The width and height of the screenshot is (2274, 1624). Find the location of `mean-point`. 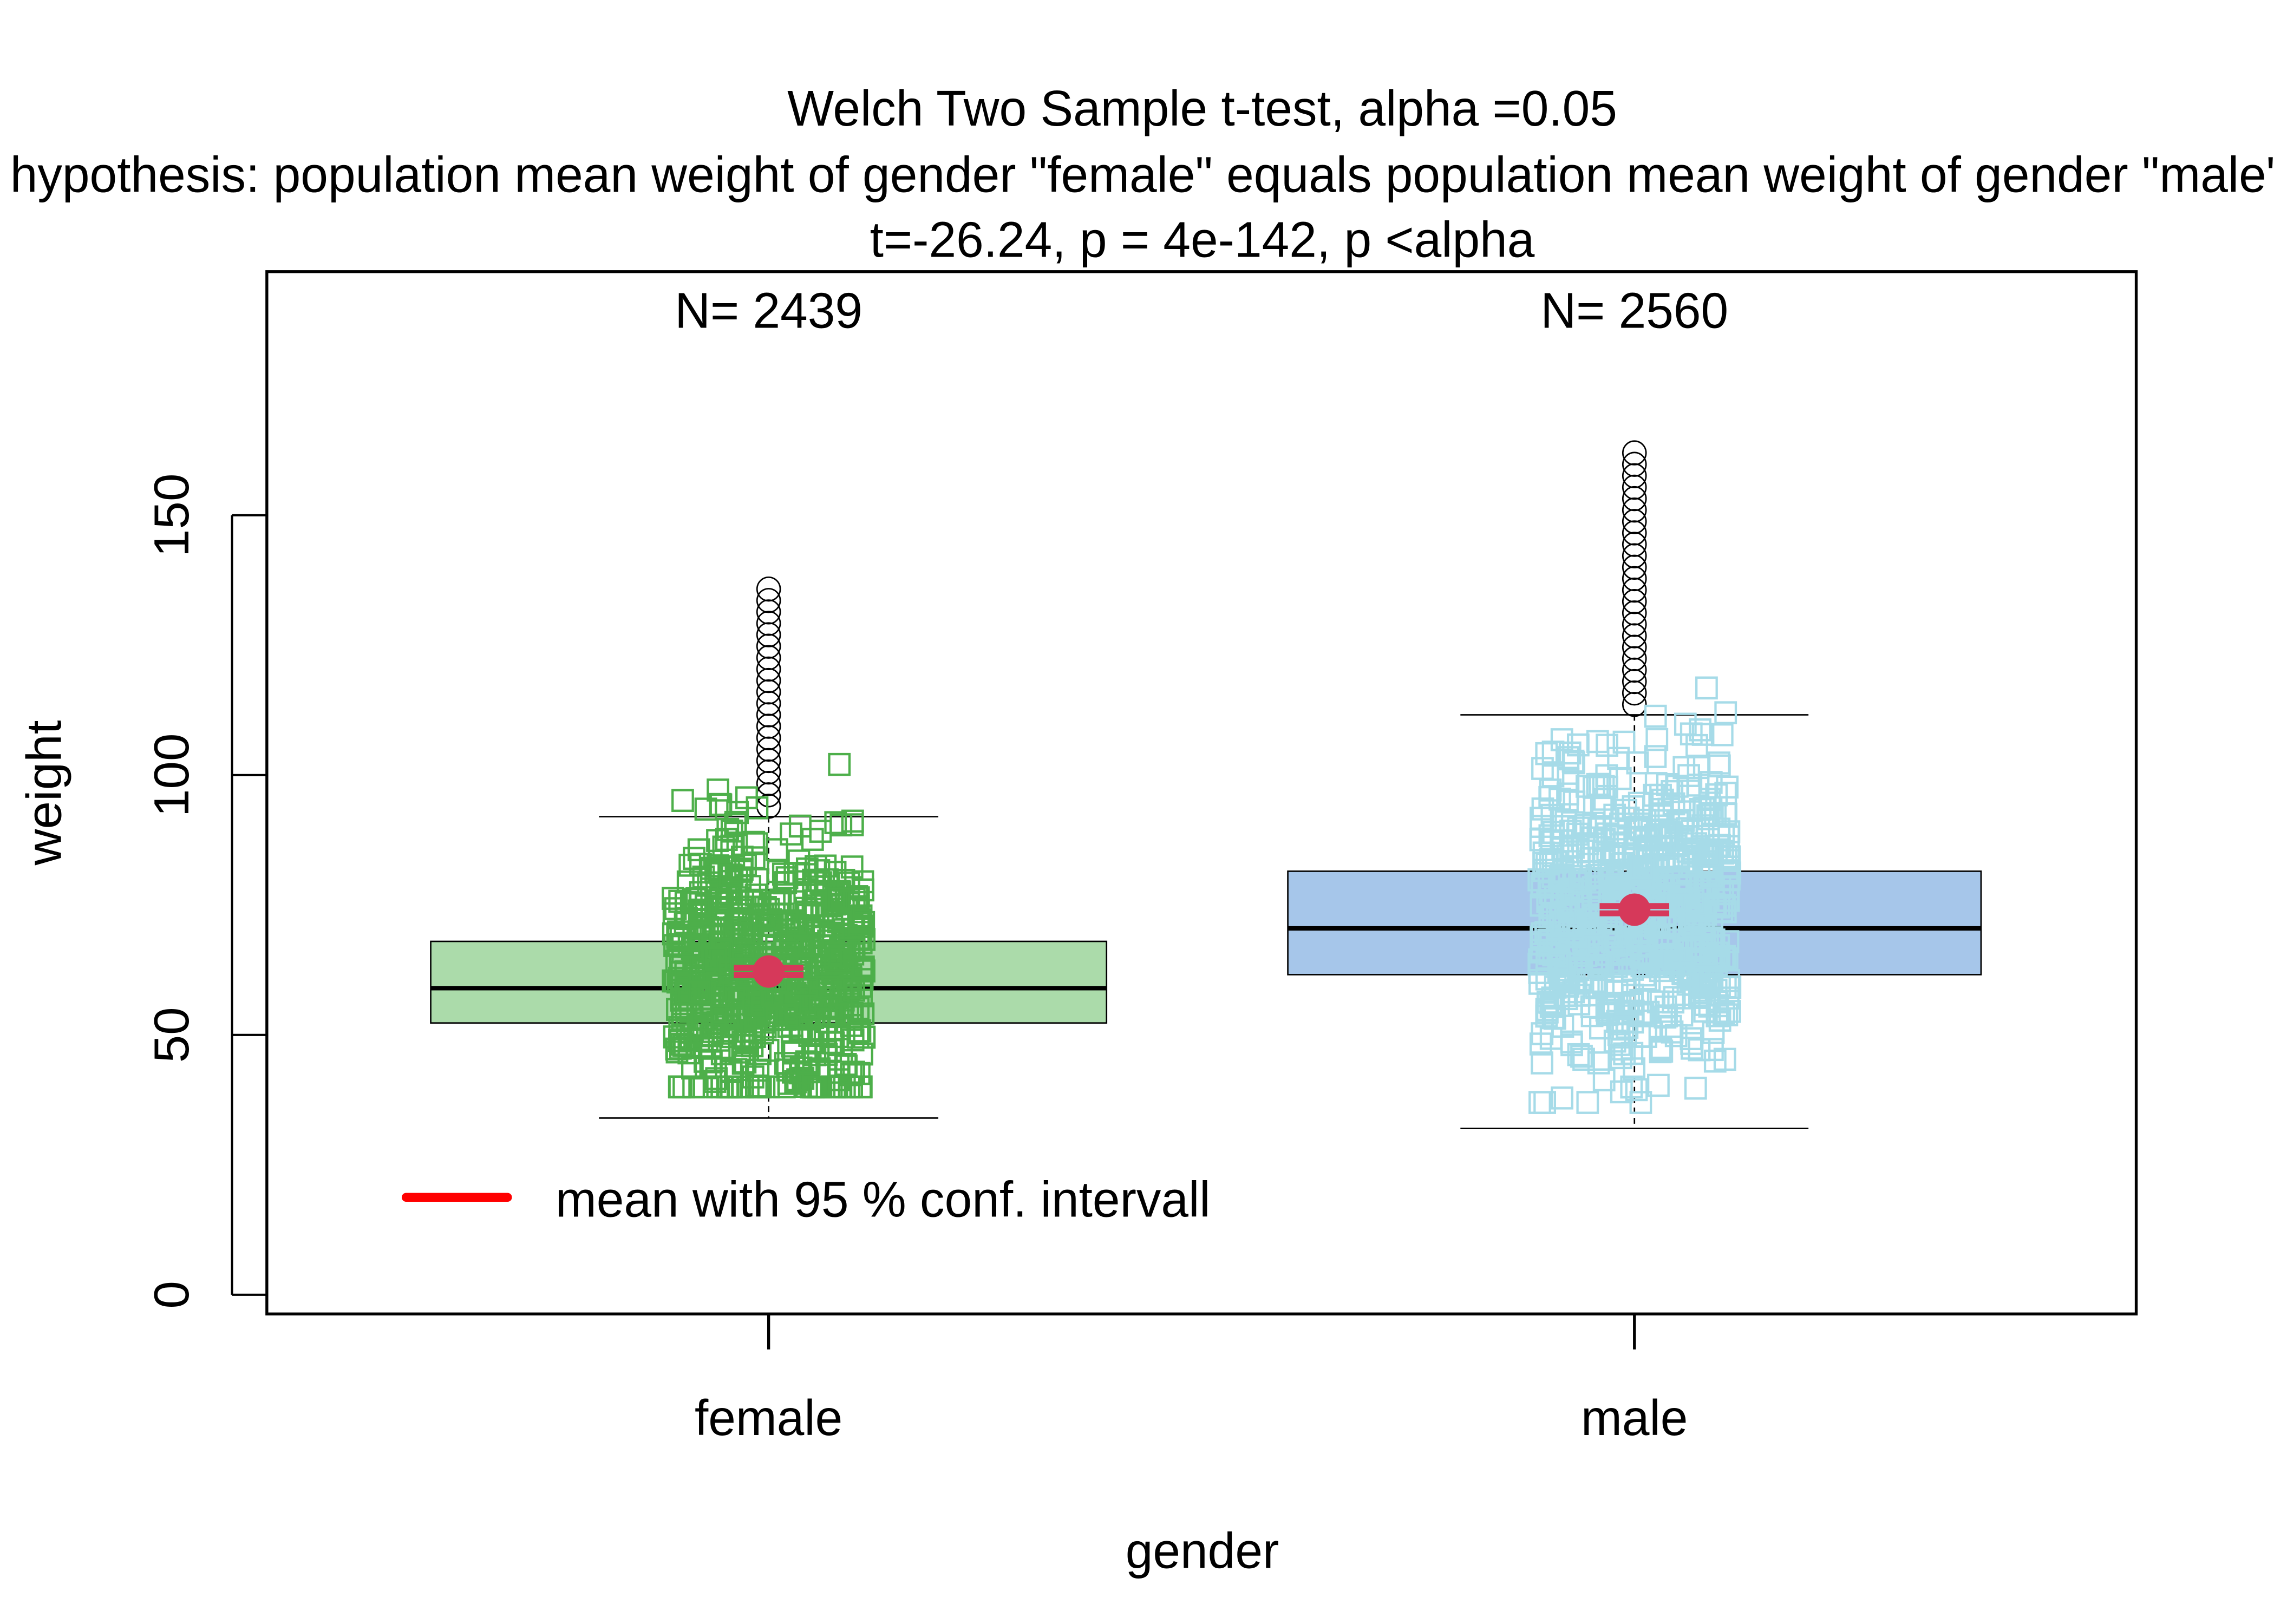

mean-point is located at coordinates (769, 971).